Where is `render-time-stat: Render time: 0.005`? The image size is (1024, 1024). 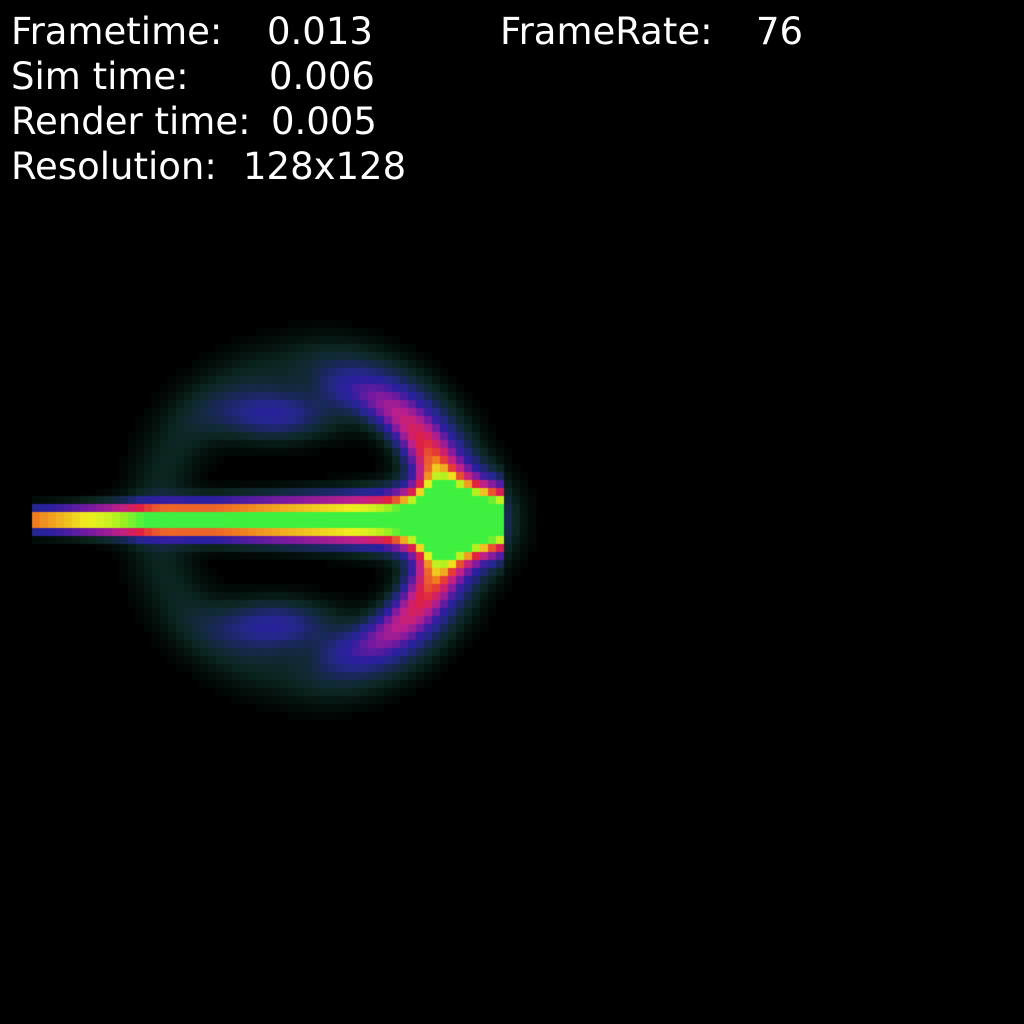
render-time-stat: Render time: 0.005 is located at coordinates (194, 121).